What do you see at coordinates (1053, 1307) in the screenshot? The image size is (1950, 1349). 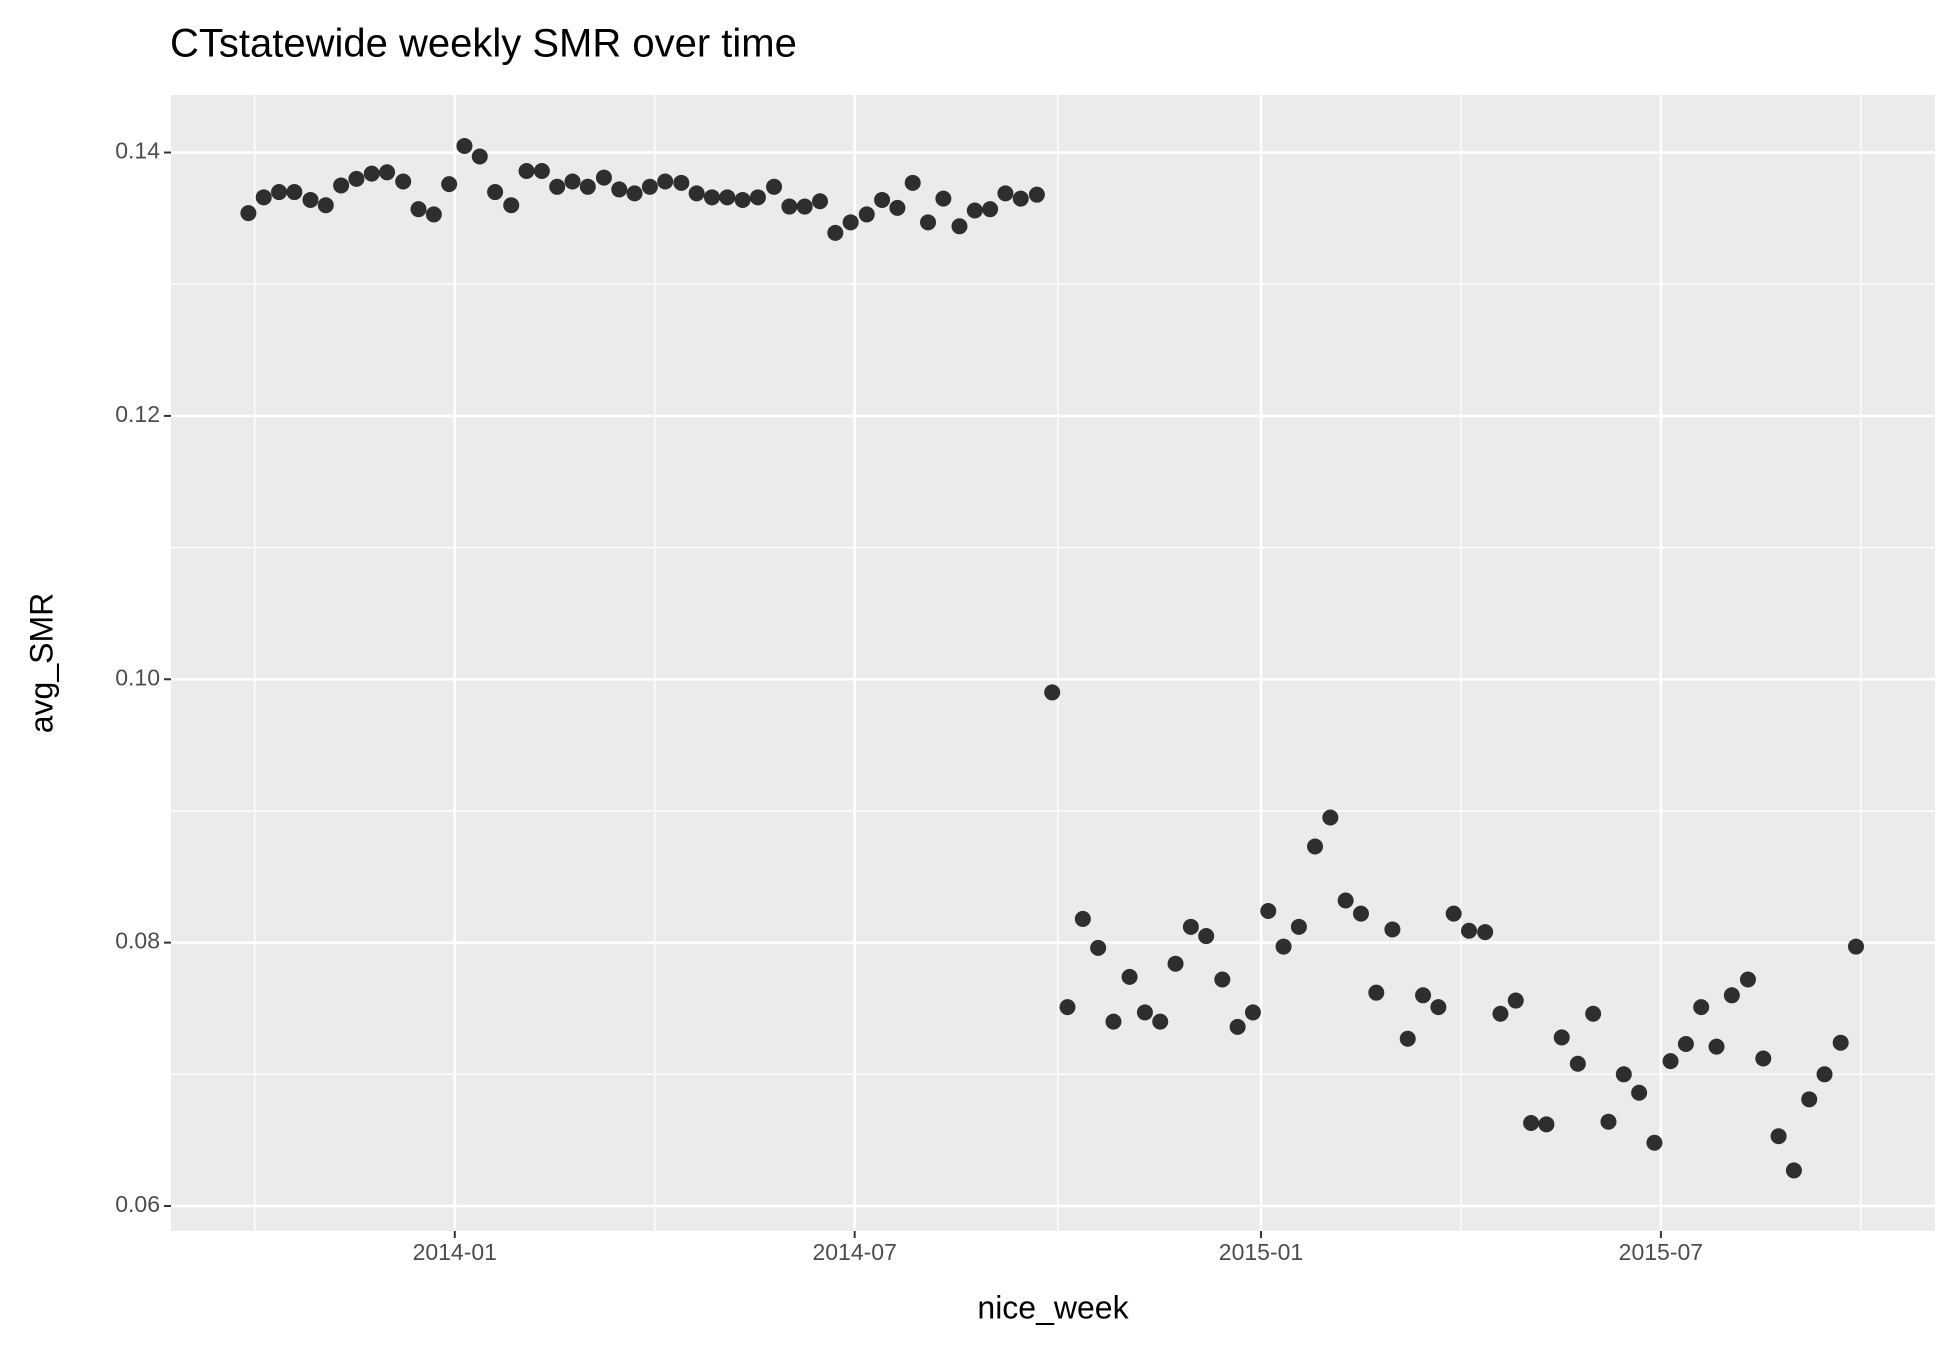 I see `x-axis-title: nice_week` at bounding box center [1053, 1307].